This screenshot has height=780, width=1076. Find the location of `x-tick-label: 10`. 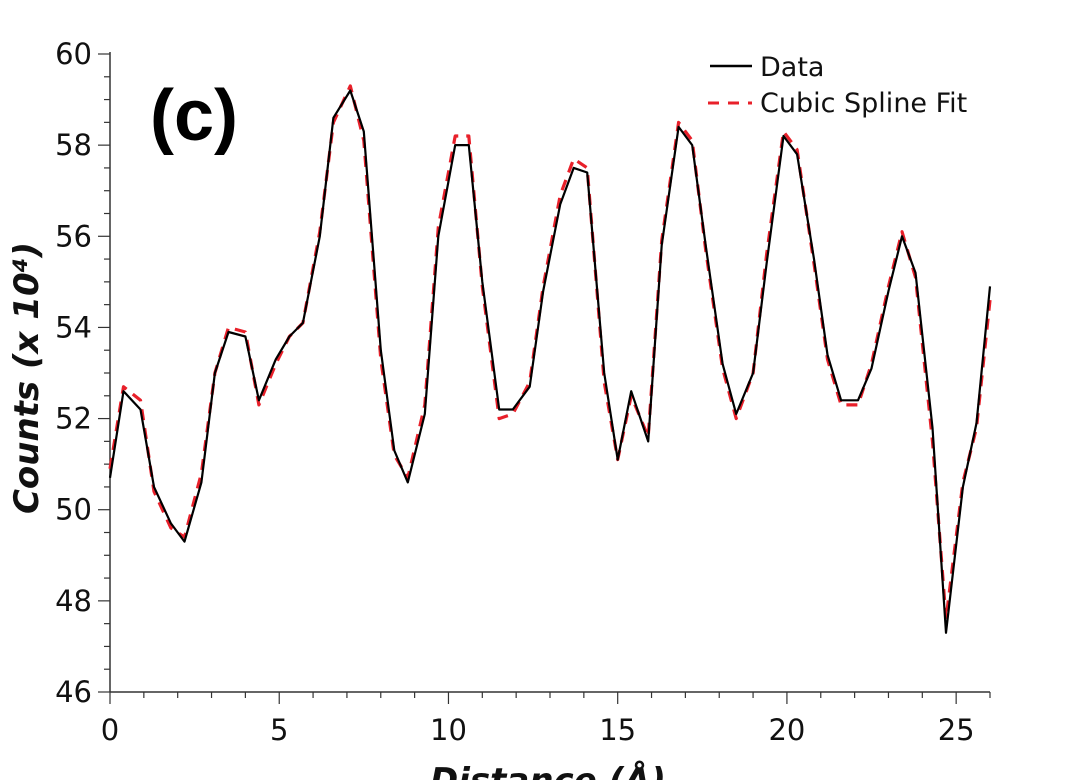

x-tick-label: 10 is located at coordinates (448, 730).